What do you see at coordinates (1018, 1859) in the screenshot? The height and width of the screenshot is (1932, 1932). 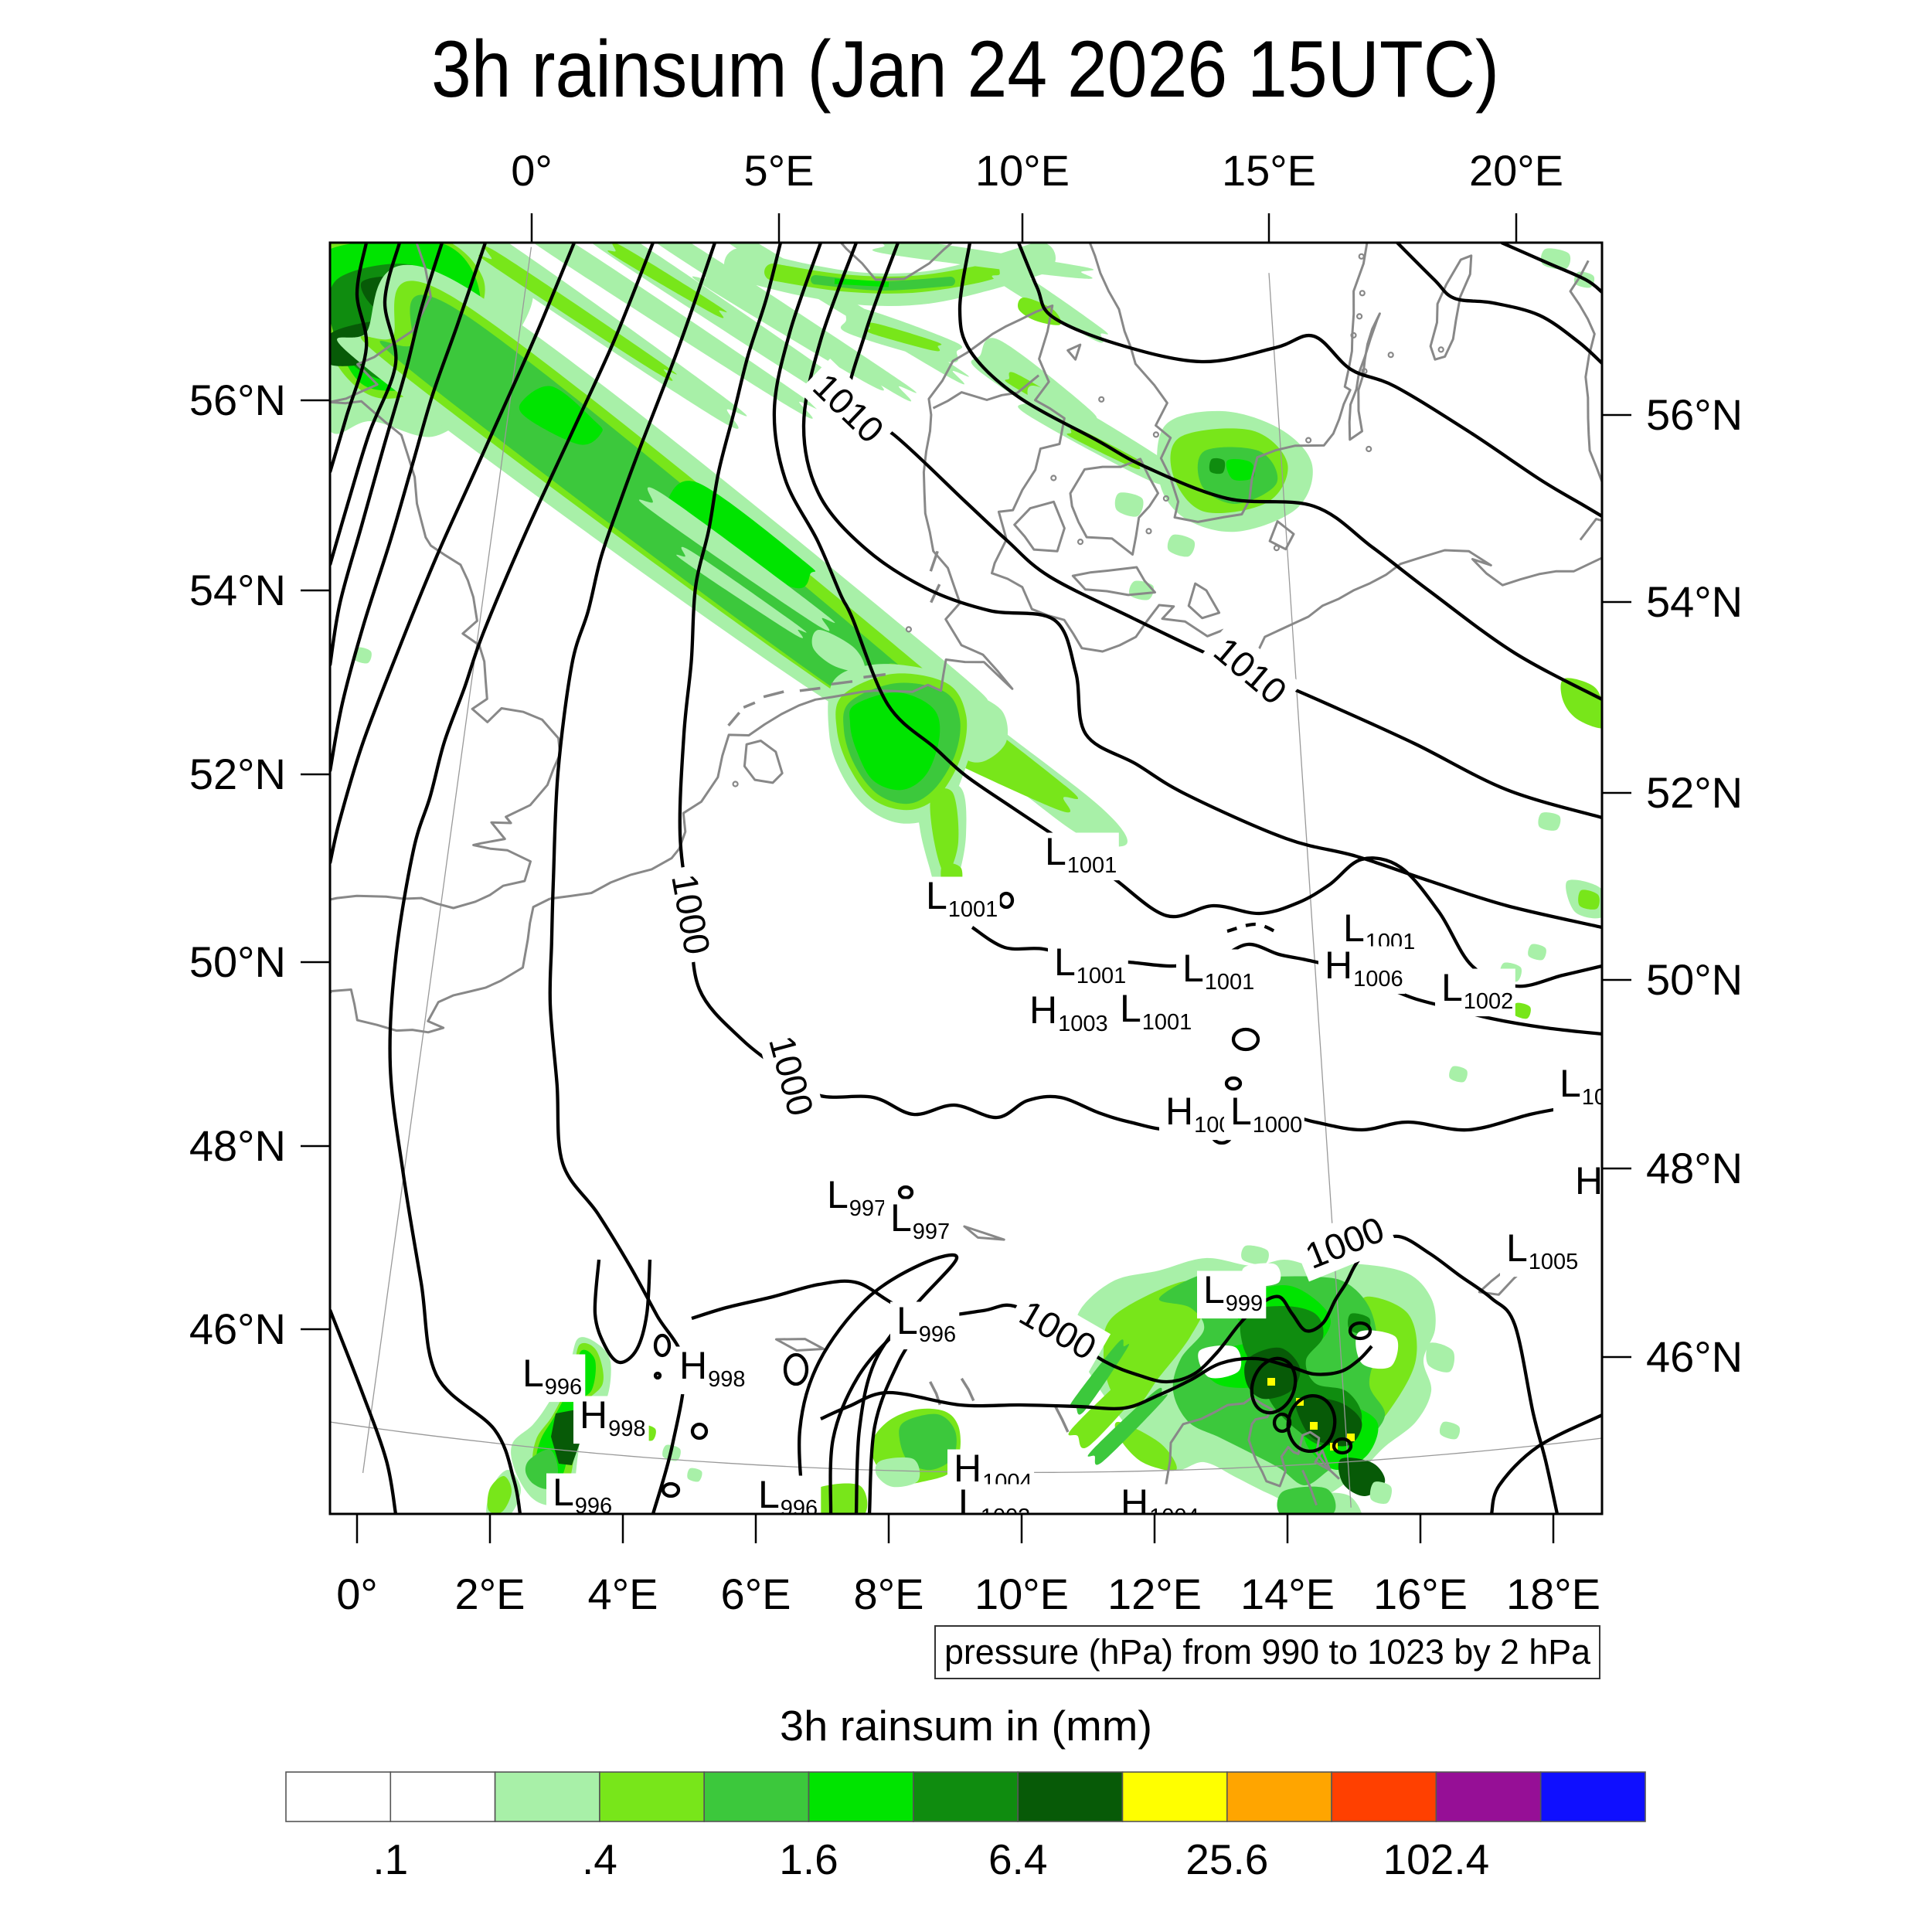 I see `svg-text: 6.4` at bounding box center [1018, 1859].